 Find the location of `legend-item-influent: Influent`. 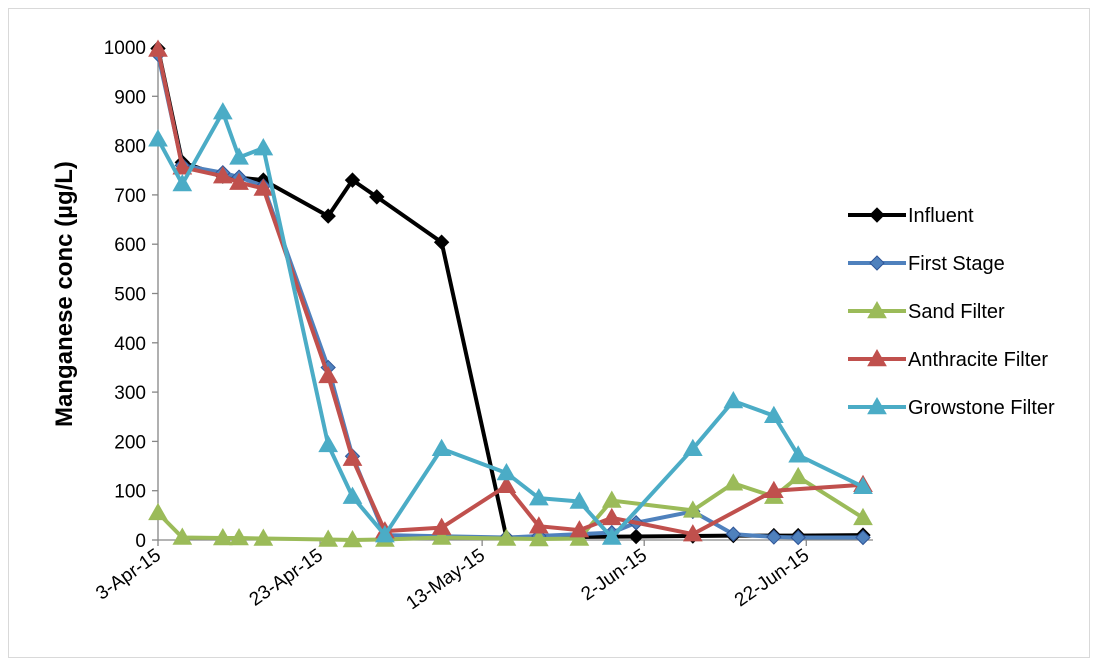

legend-item-influent: Influent is located at coordinates (911, 216).